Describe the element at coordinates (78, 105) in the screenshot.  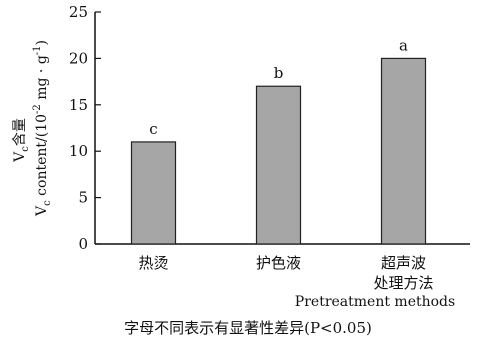
I see `y-tick-label: 15` at that location.